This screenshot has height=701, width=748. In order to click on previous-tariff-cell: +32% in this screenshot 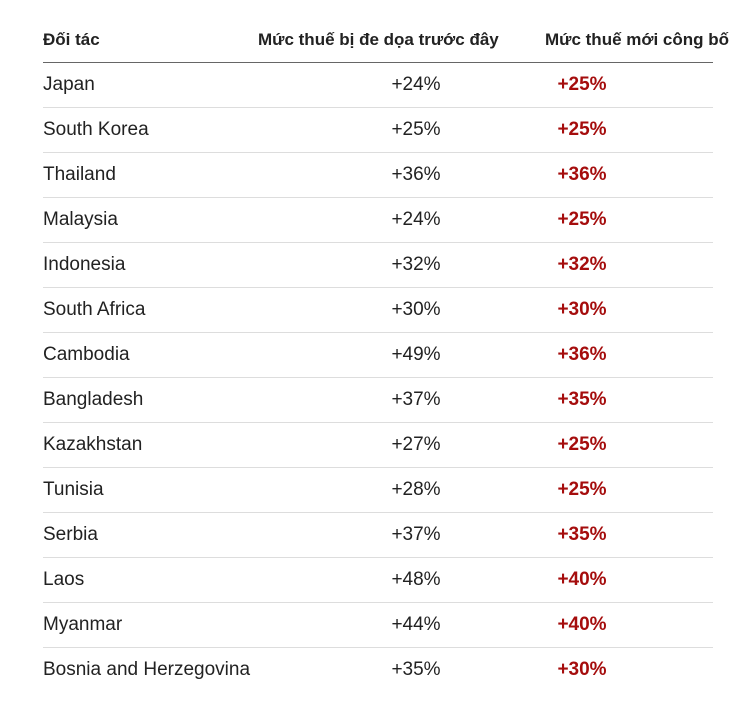, I will do `click(416, 264)`.